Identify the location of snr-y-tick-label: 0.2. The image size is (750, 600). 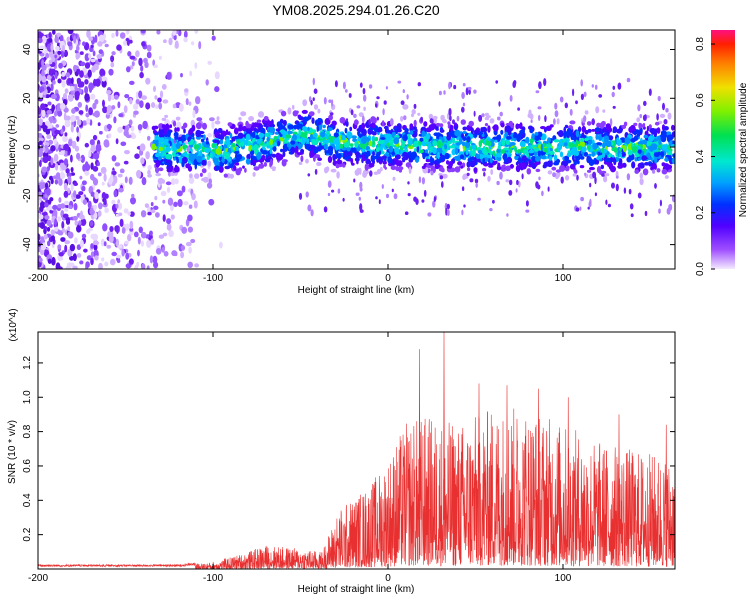
(27, 534).